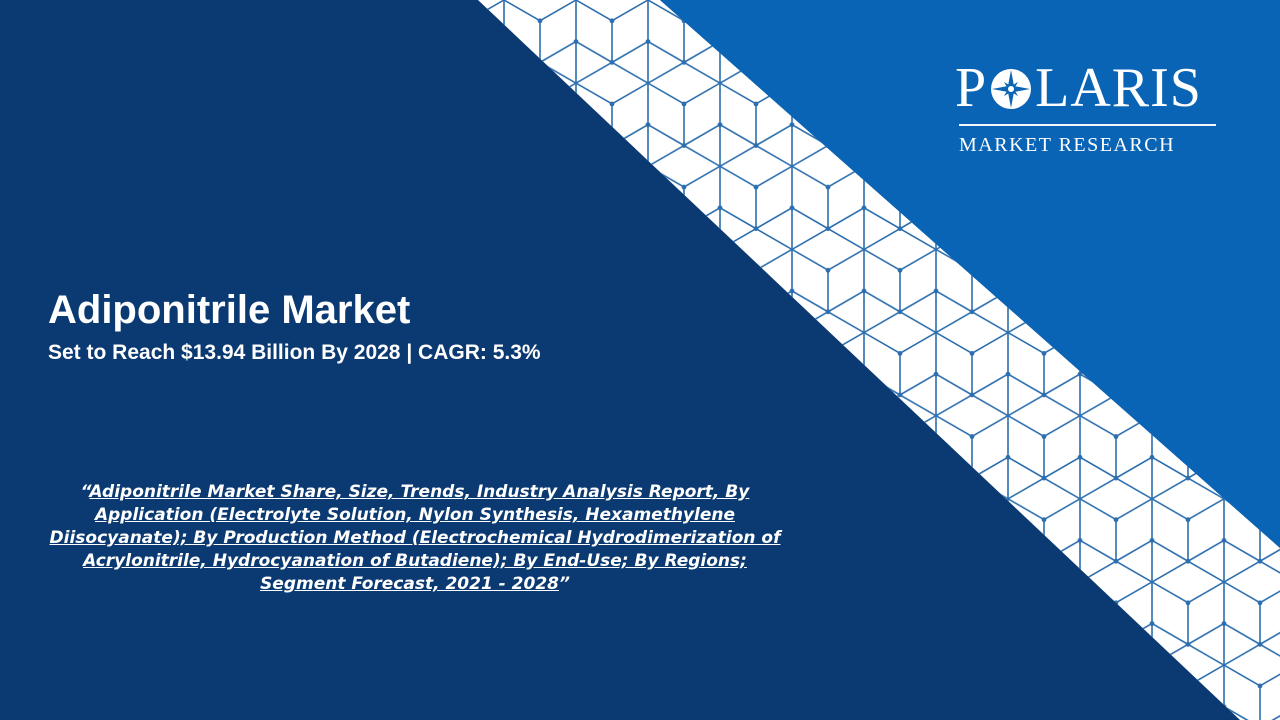  I want to click on open-quote: “, so click(85, 492).